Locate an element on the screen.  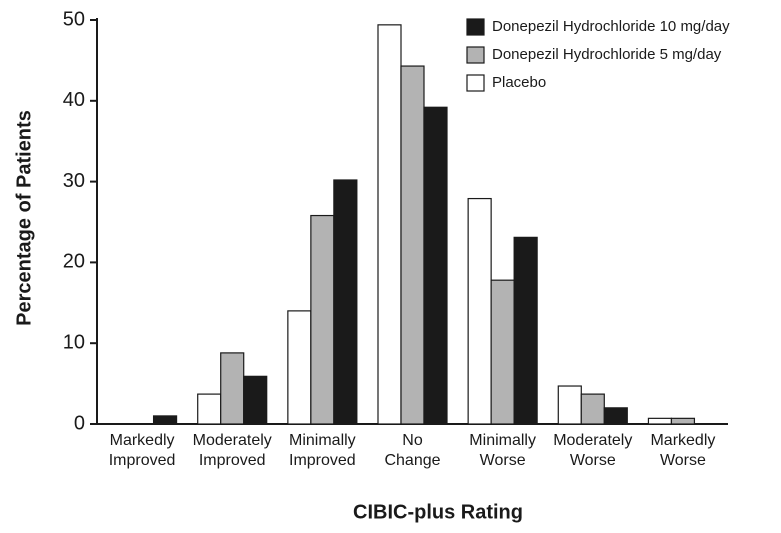
x-tick-label: Minimally Improved is located at coordinates (322, 450).